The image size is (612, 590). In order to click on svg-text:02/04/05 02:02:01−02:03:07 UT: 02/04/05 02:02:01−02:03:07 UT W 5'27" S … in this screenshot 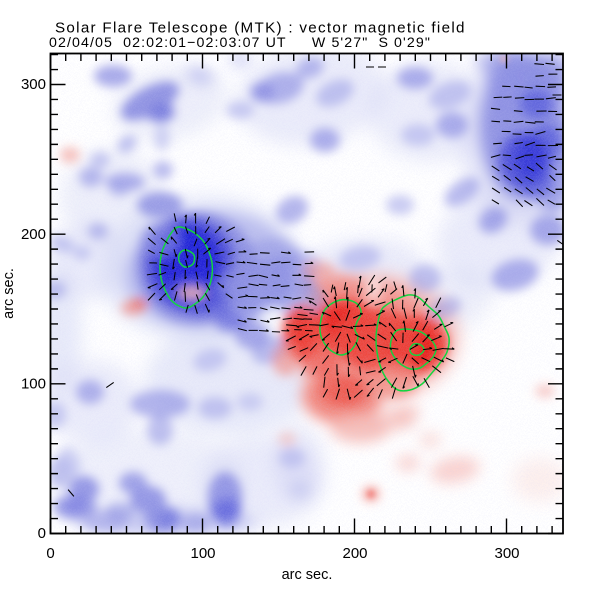, I will do `click(240, 43)`.